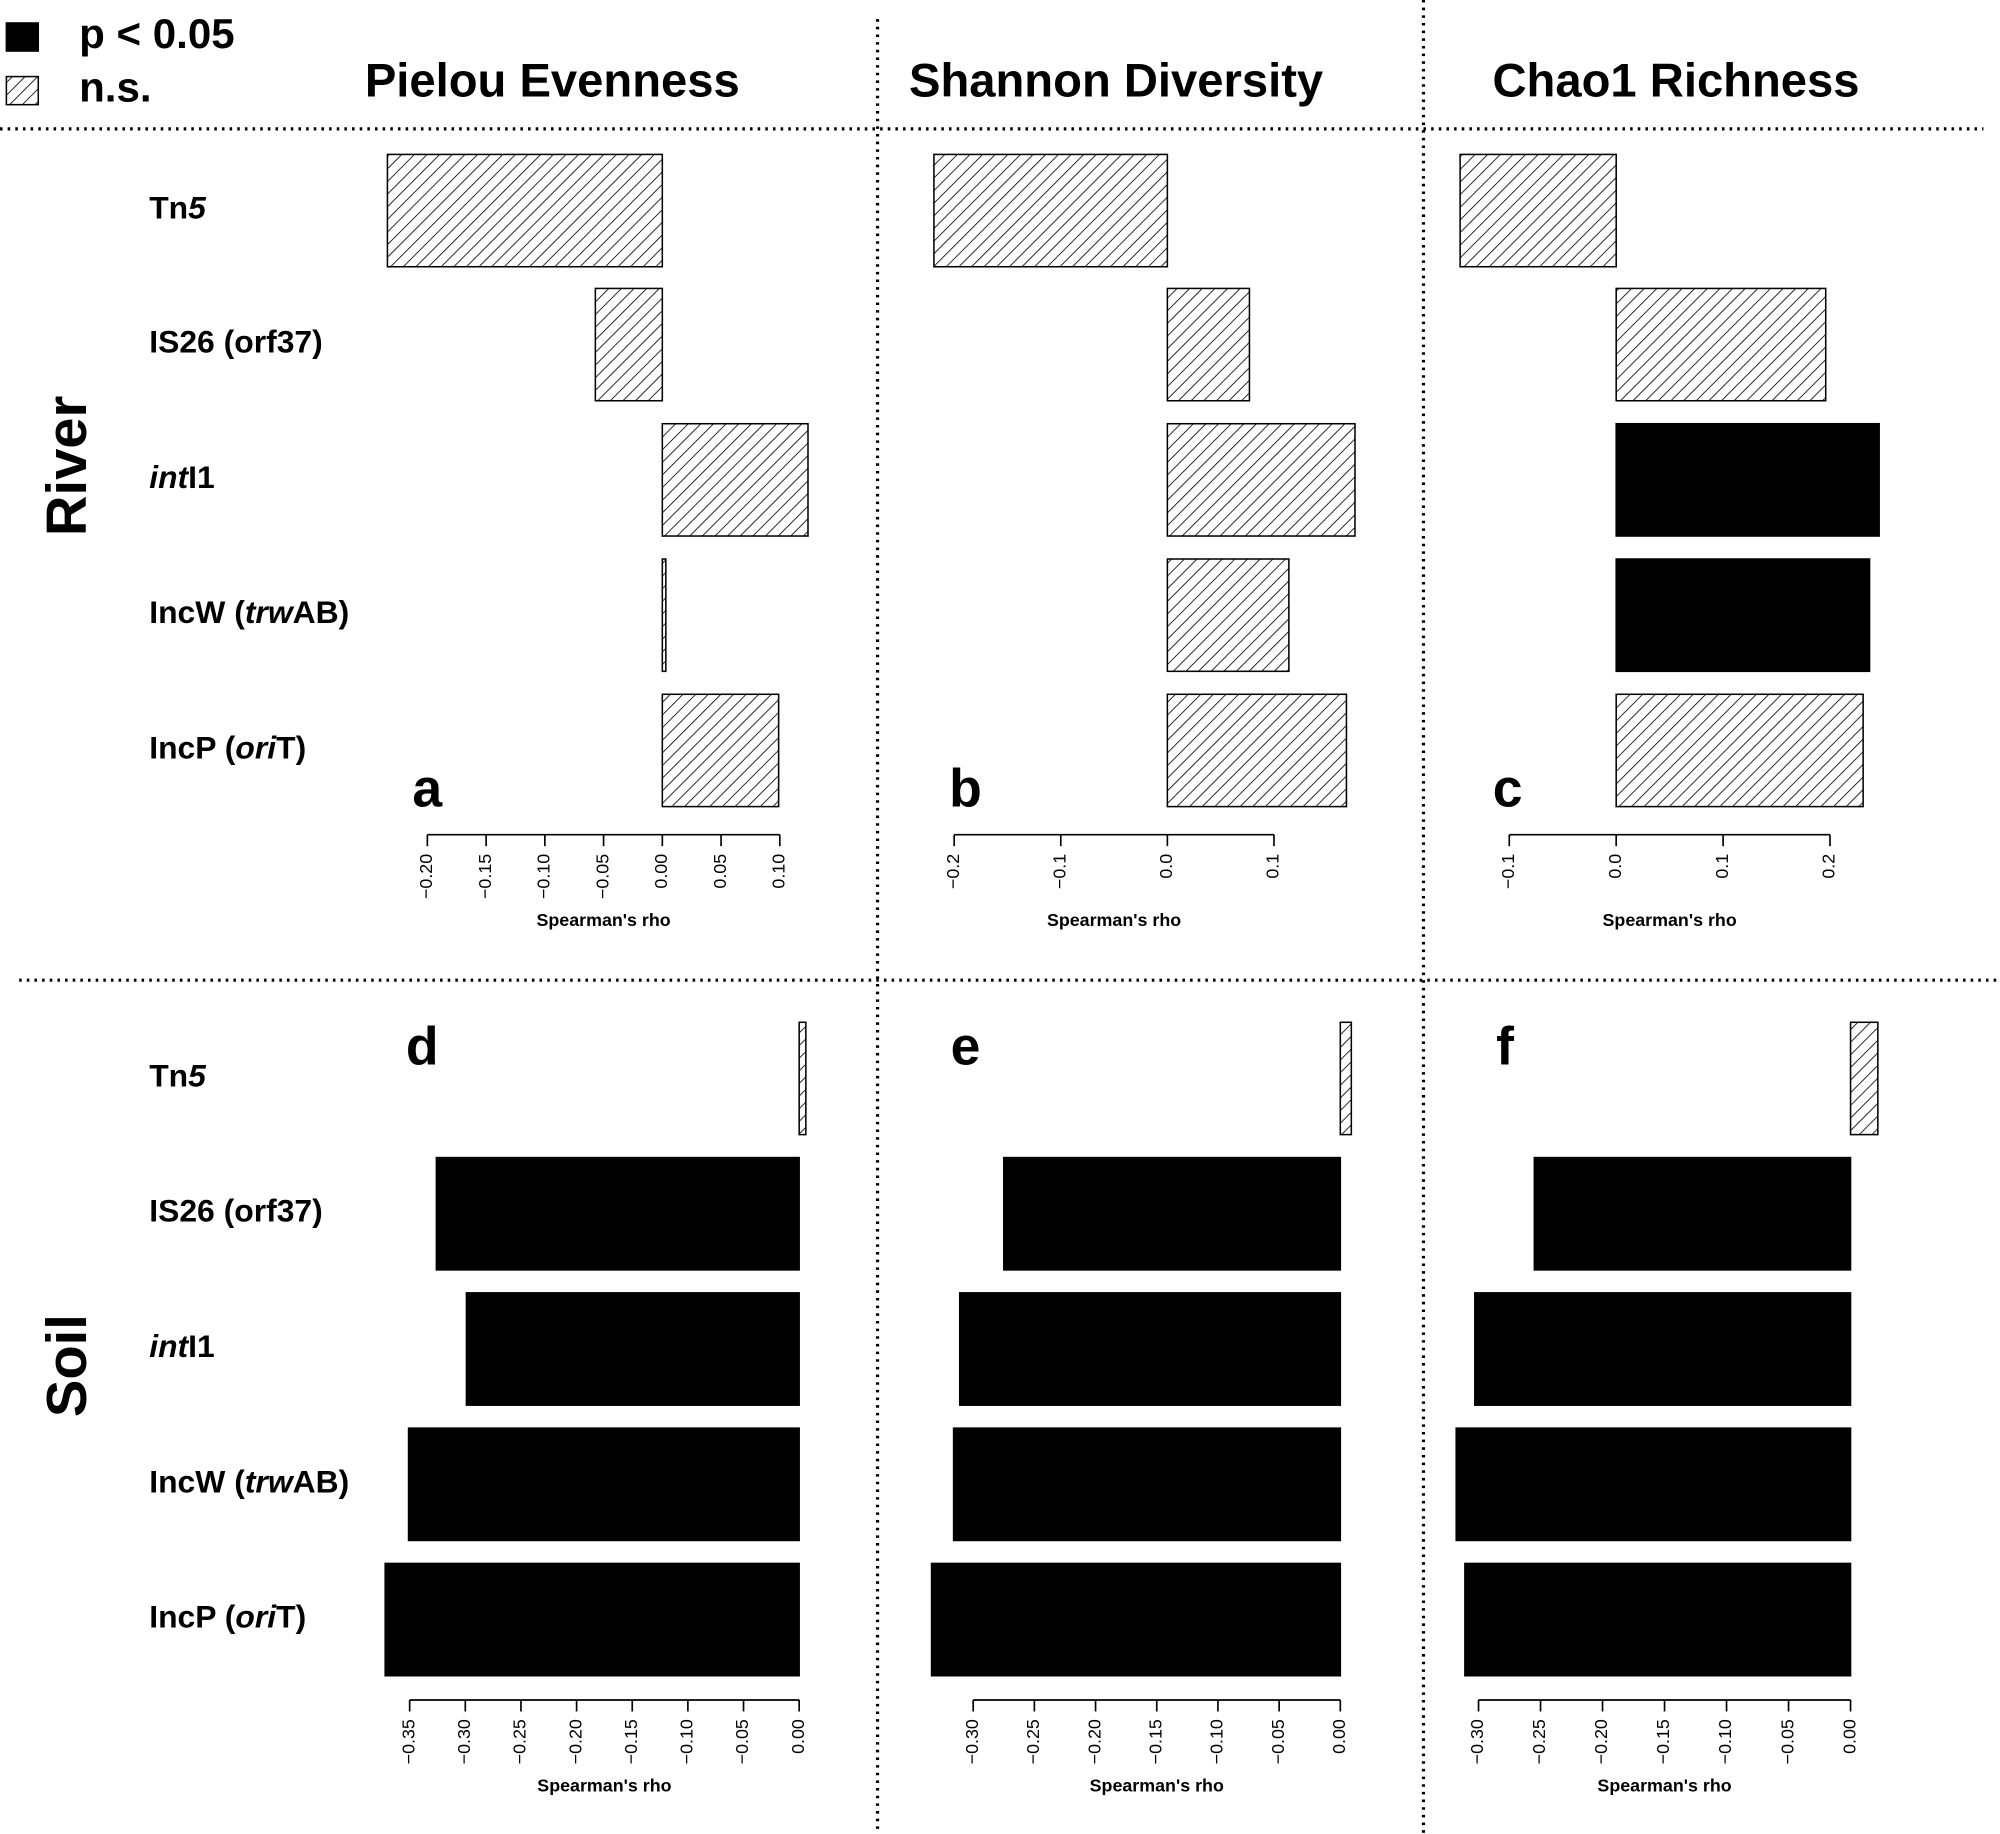 This screenshot has width=2000, height=1834. I want to click on row-title: River, so click(66, 466).